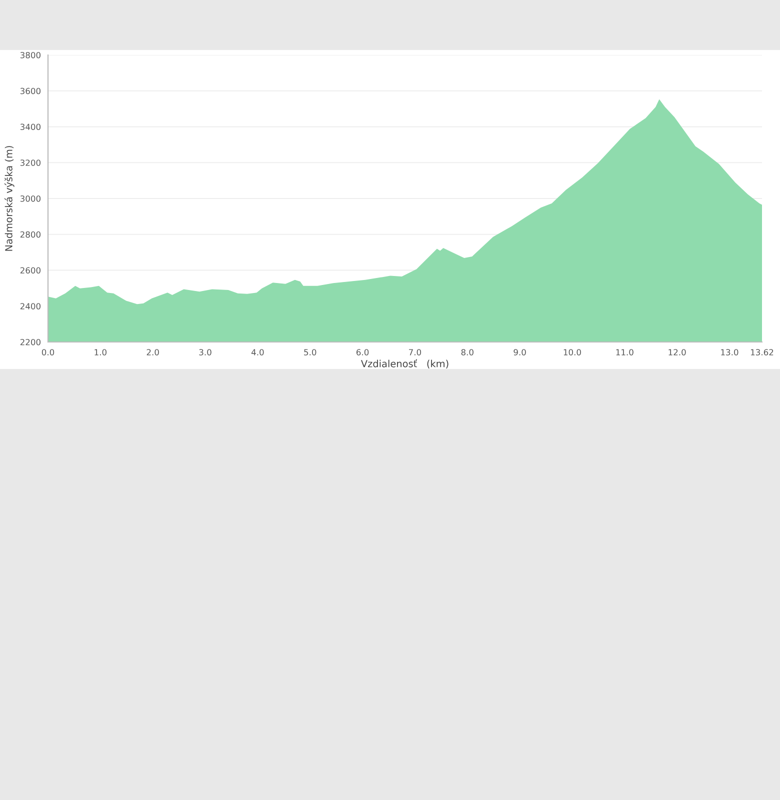  I want to click on x-tick-label: 3.0, so click(205, 352).